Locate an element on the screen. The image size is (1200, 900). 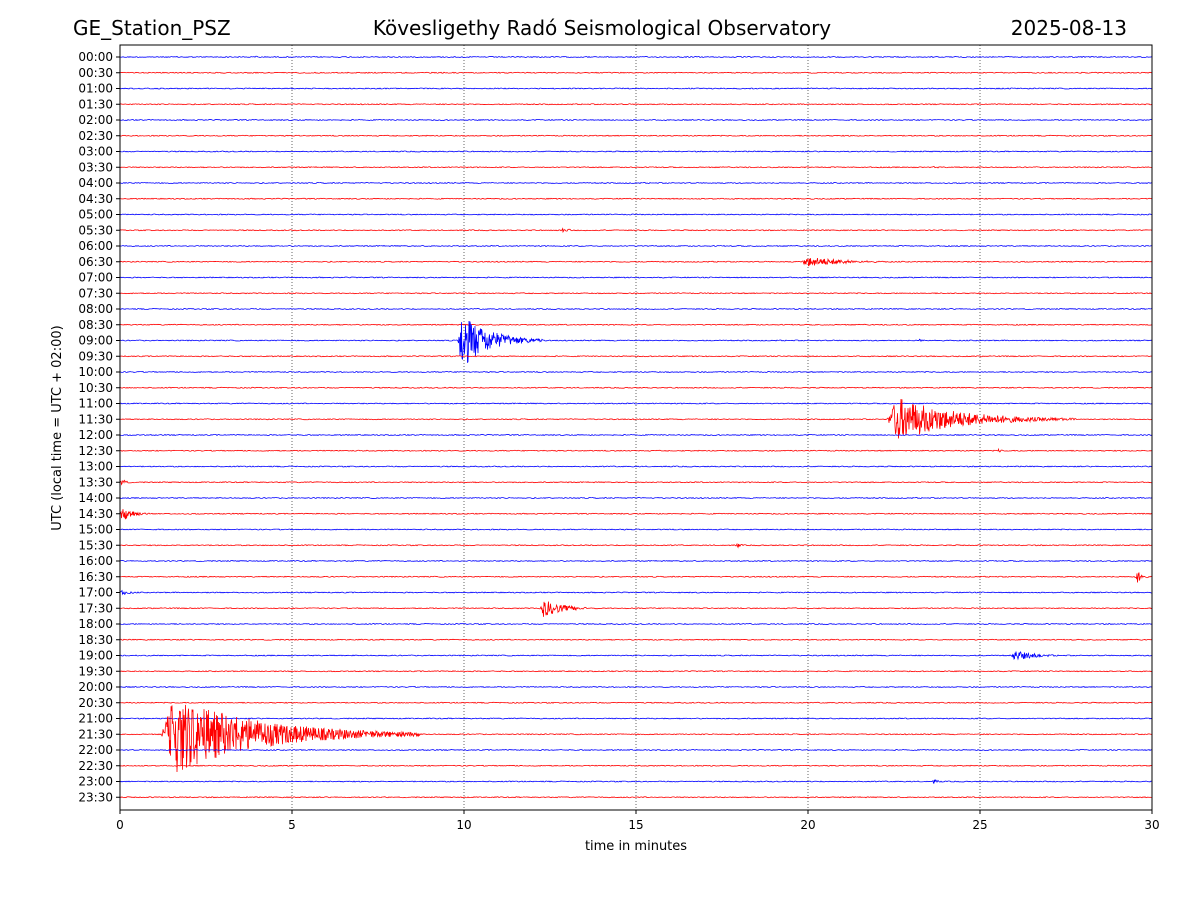
y-tick-label: 05:30 is located at coordinates (95, 230).